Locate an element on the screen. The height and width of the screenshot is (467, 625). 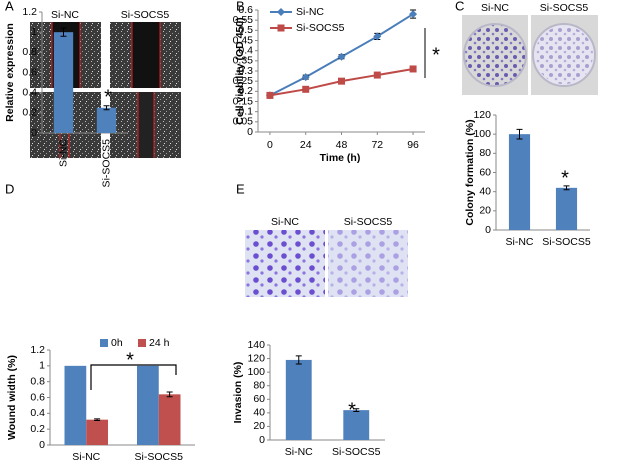
y-axis-label: Invasion (%) is located at coordinates (238, 393).